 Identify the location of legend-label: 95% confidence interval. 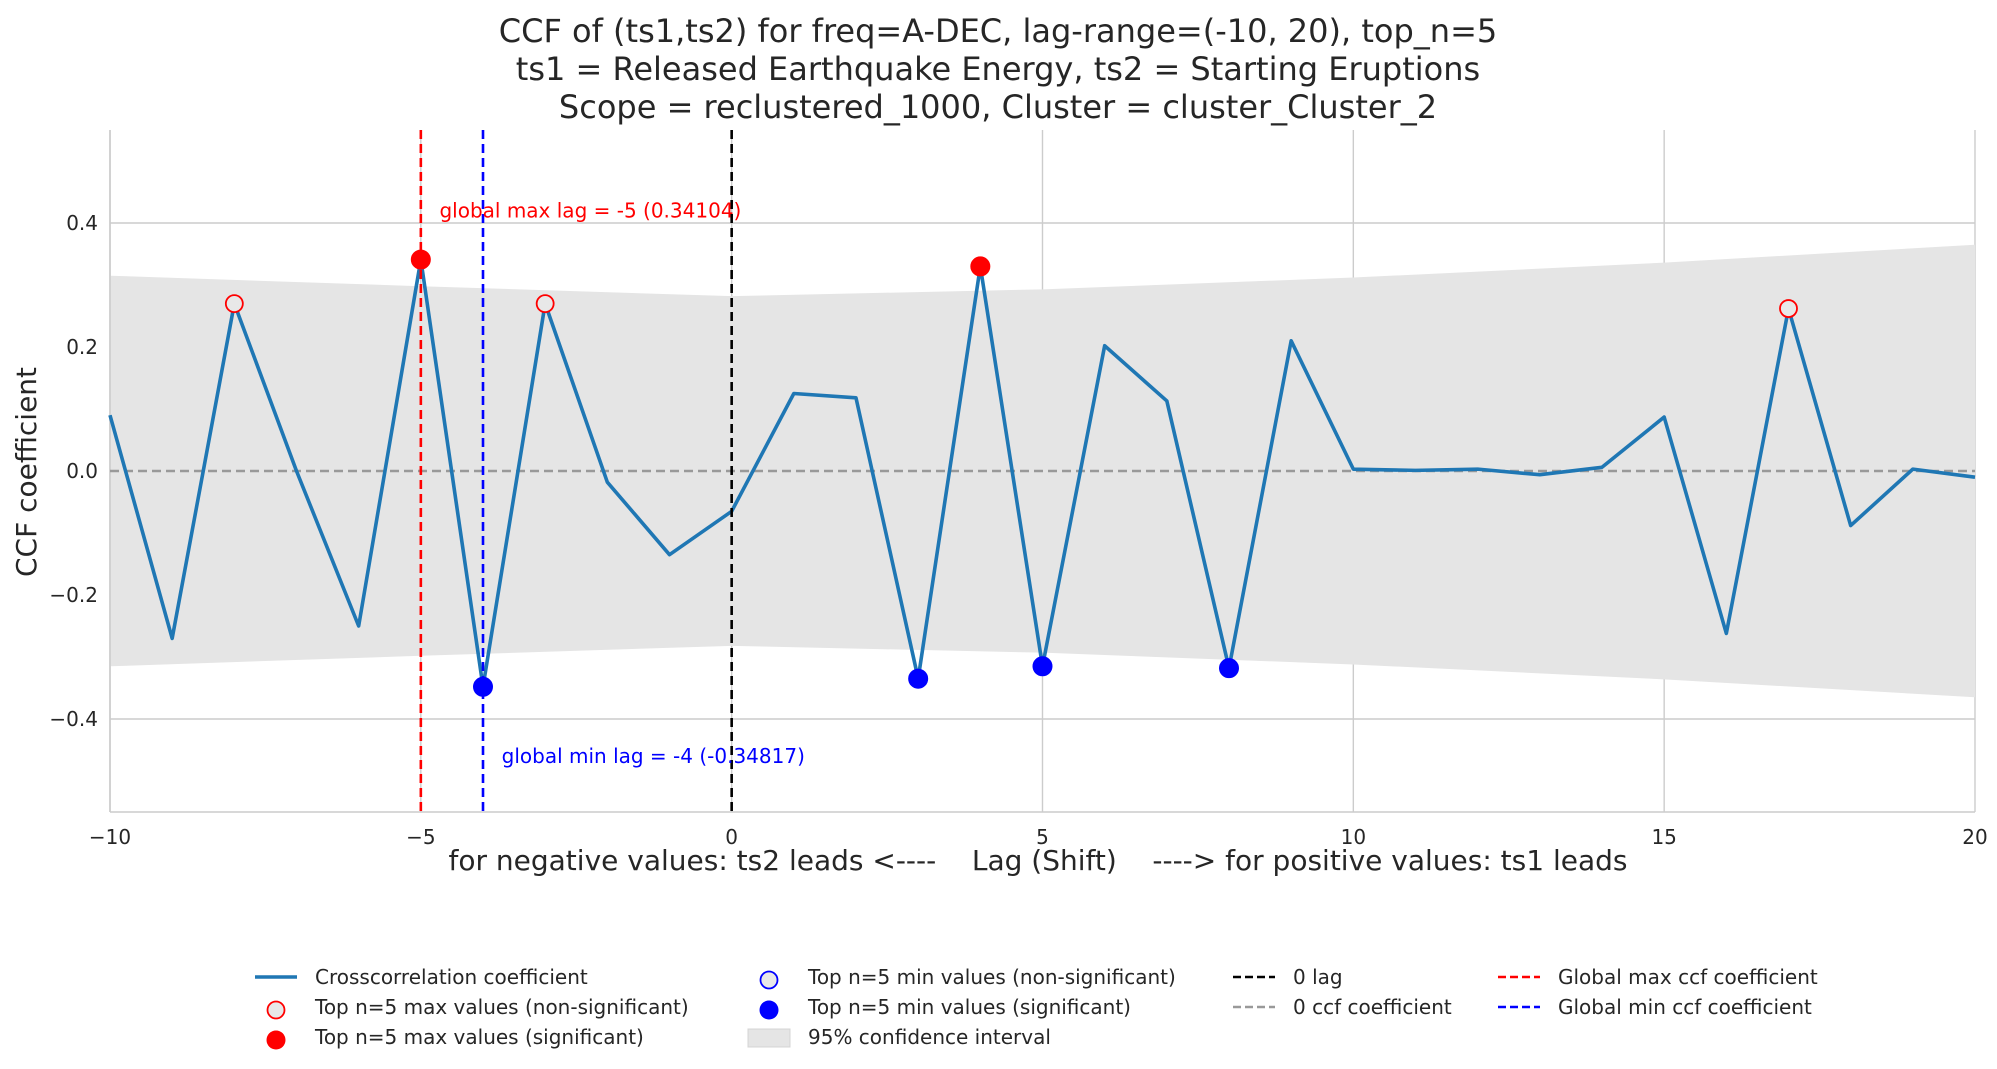
(929, 1037).